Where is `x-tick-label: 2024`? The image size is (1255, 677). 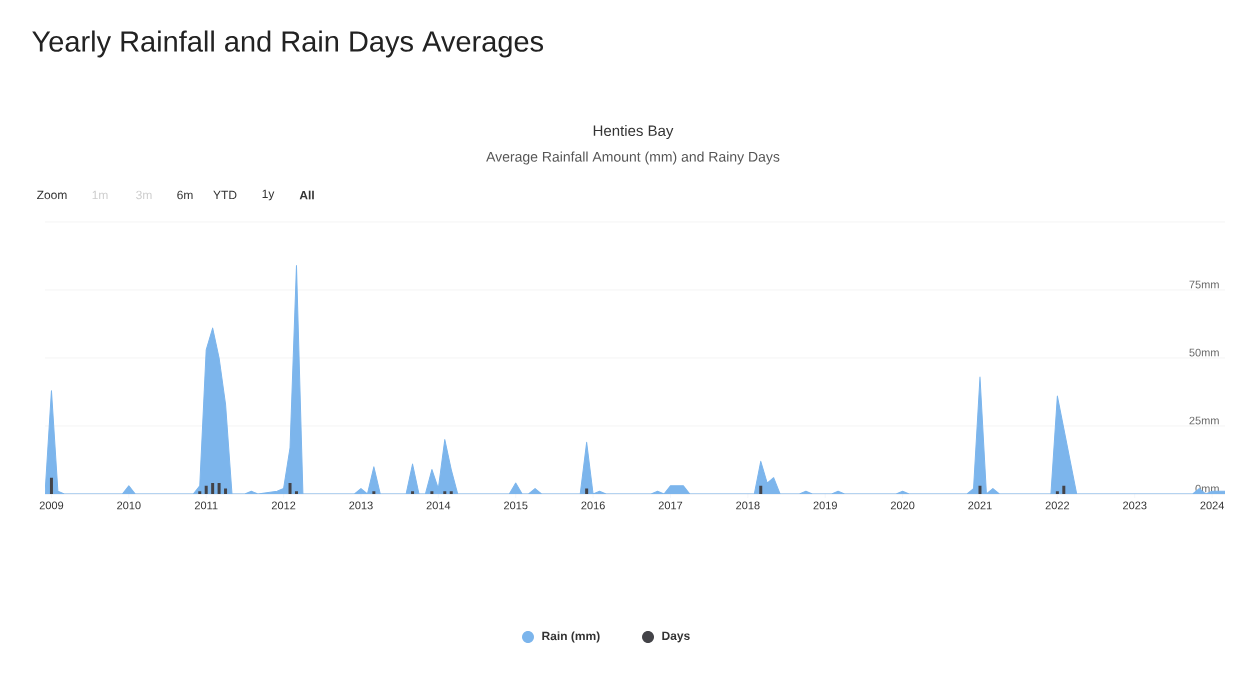
x-tick-label: 2024 is located at coordinates (1212, 505).